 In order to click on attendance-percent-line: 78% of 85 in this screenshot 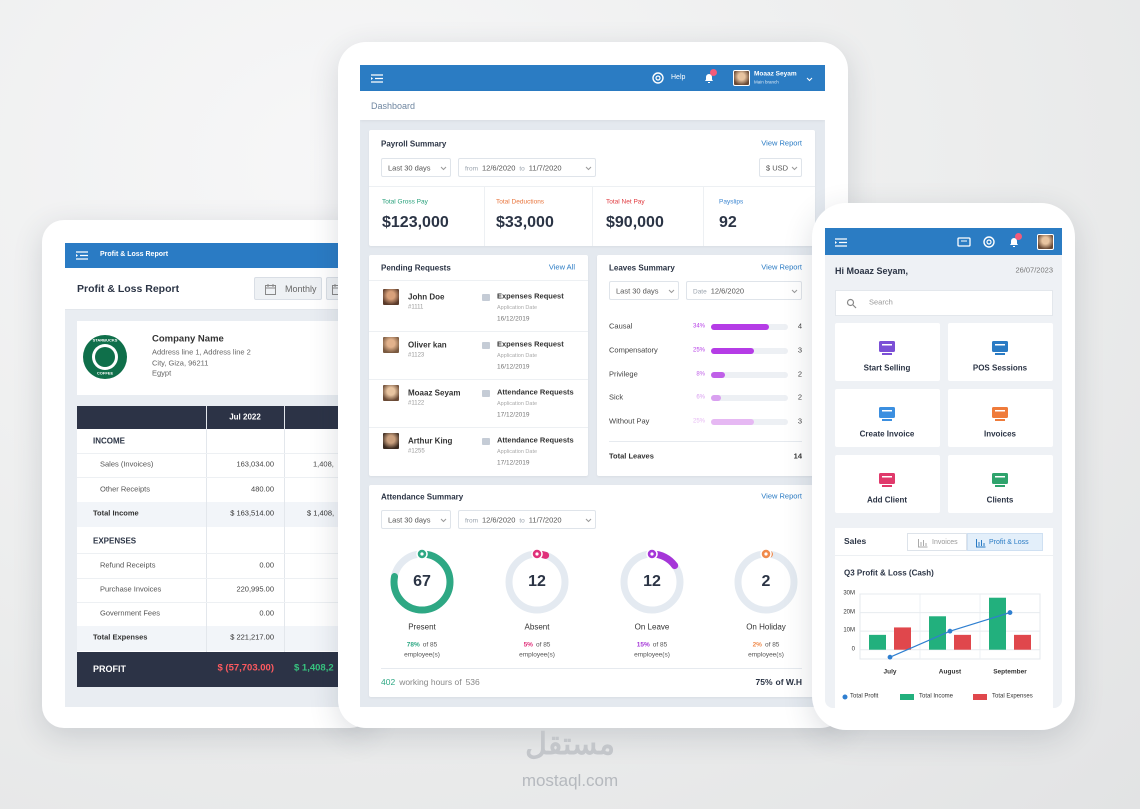, I will do `click(422, 645)`.